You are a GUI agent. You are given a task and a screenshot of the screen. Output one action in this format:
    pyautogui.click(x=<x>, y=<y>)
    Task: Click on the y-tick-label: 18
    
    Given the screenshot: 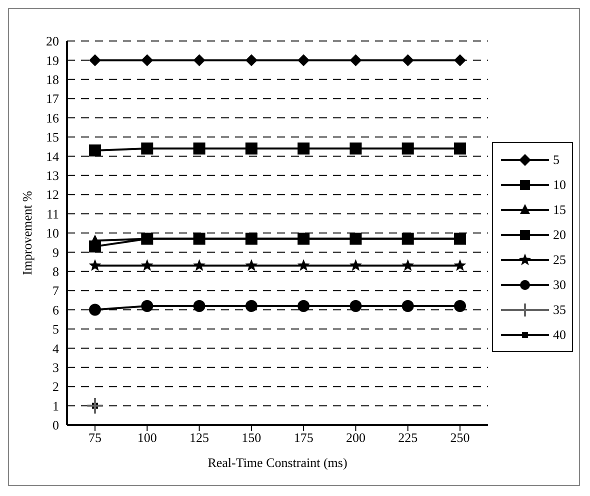 What is the action you would take?
    pyautogui.click(x=52, y=80)
    